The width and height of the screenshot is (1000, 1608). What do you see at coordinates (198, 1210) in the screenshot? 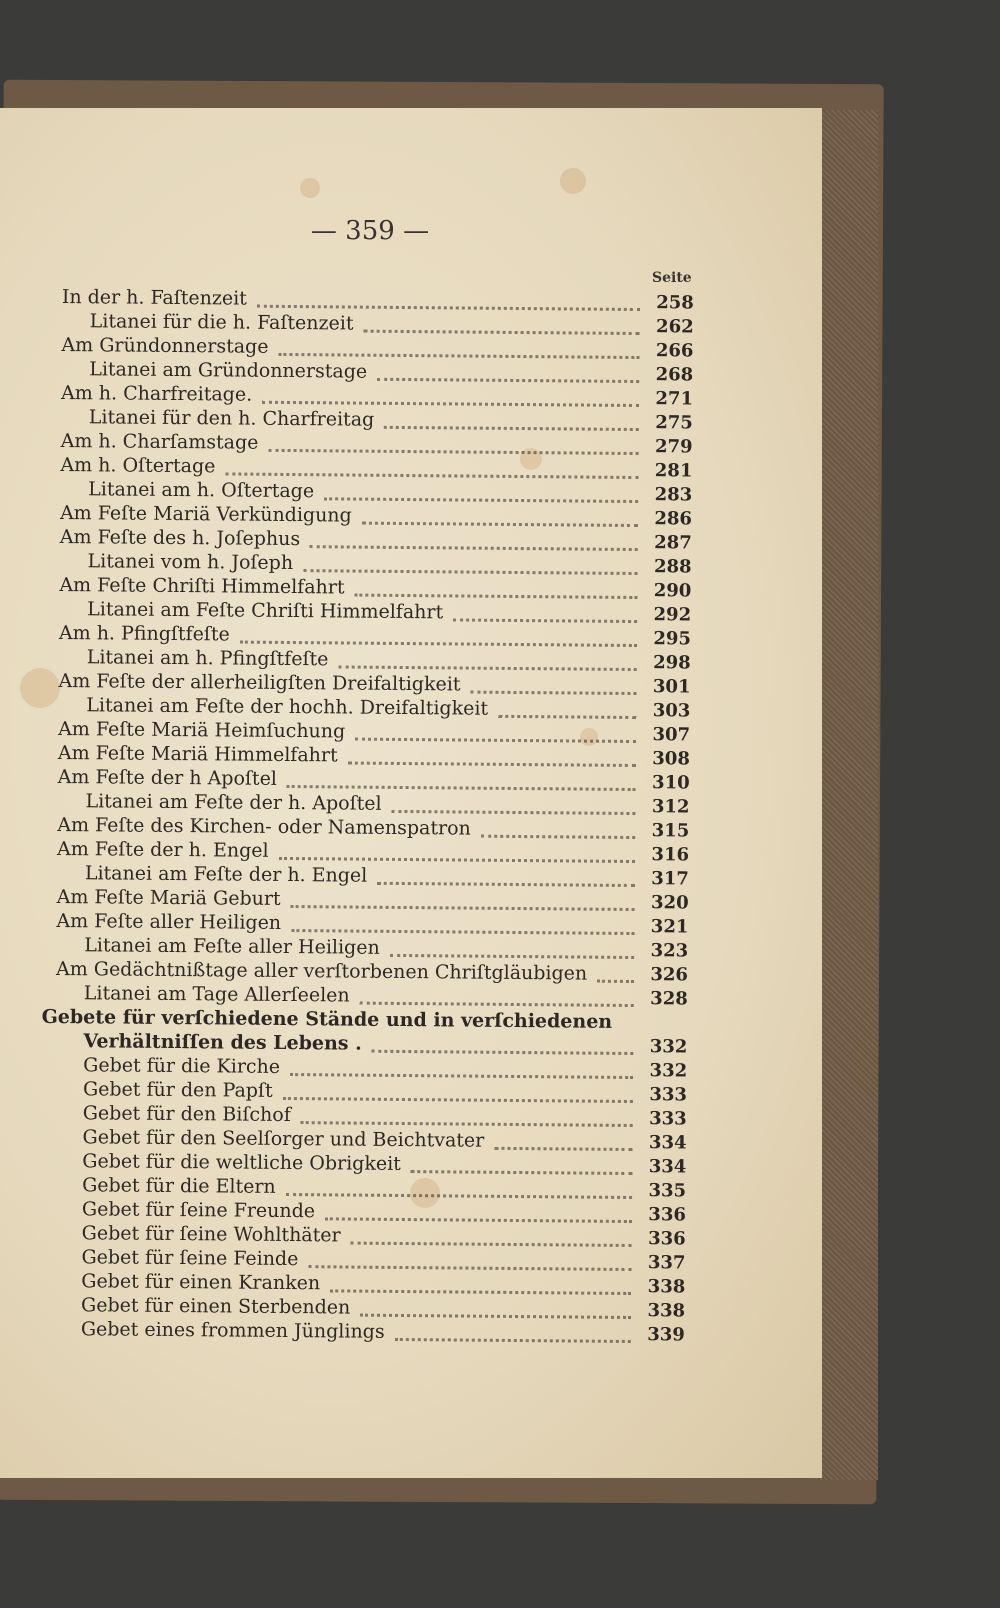
I see `toc-entry-title: Gebet für ſeine Freunde` at bounding box center [198, 1210].